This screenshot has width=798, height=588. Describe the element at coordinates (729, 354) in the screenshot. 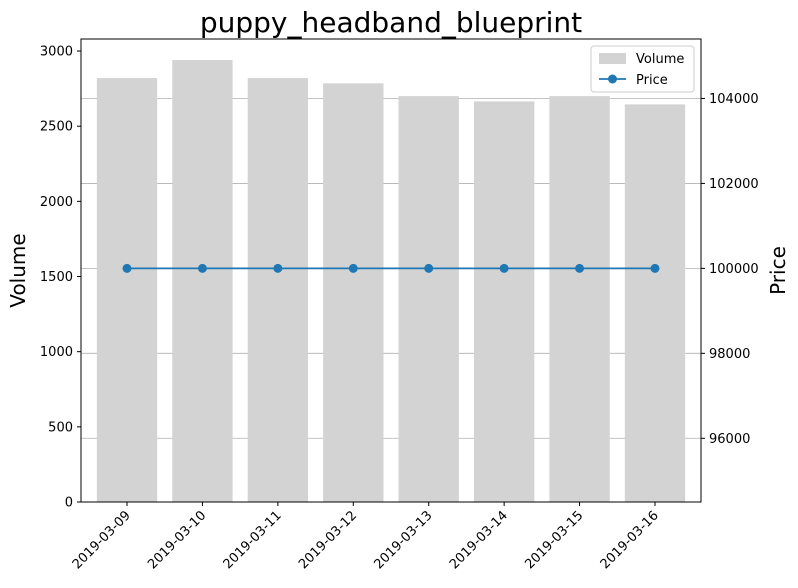

I see `y2-tick-label: 98000` at that location.